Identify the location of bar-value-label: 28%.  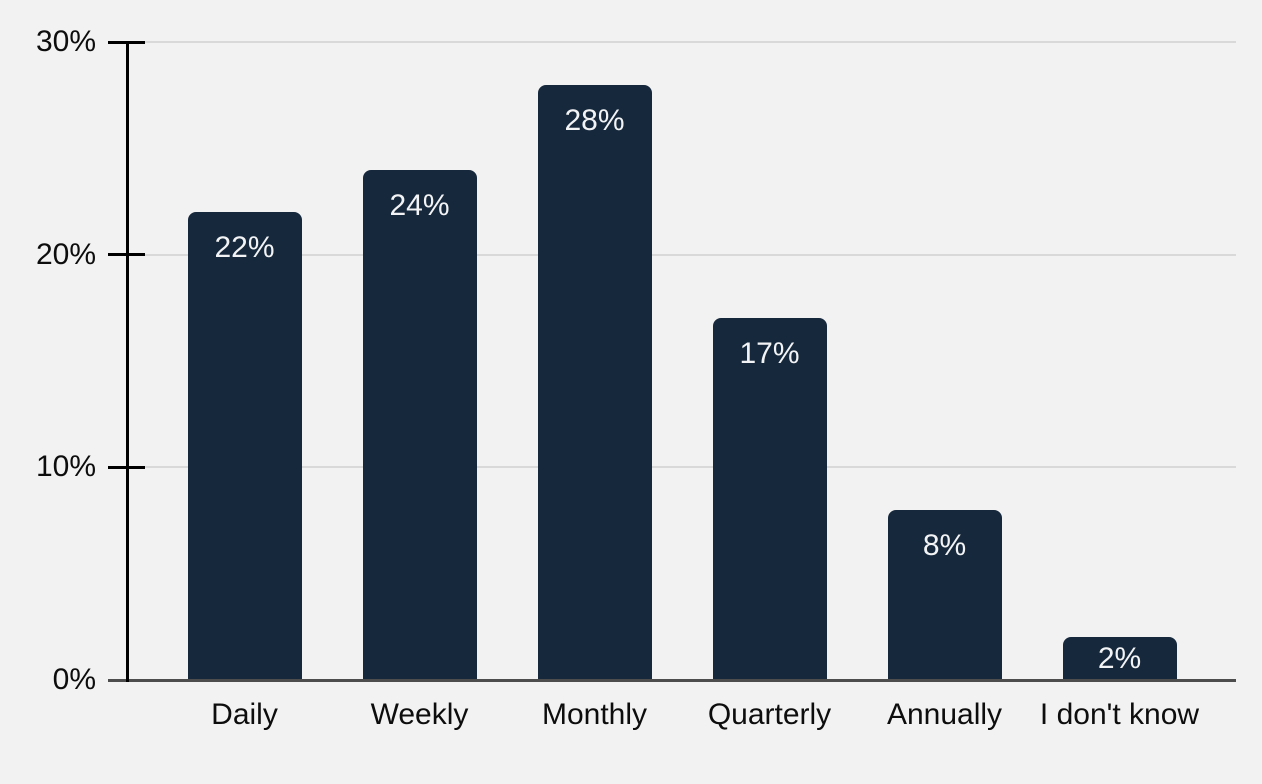
(594, 120).